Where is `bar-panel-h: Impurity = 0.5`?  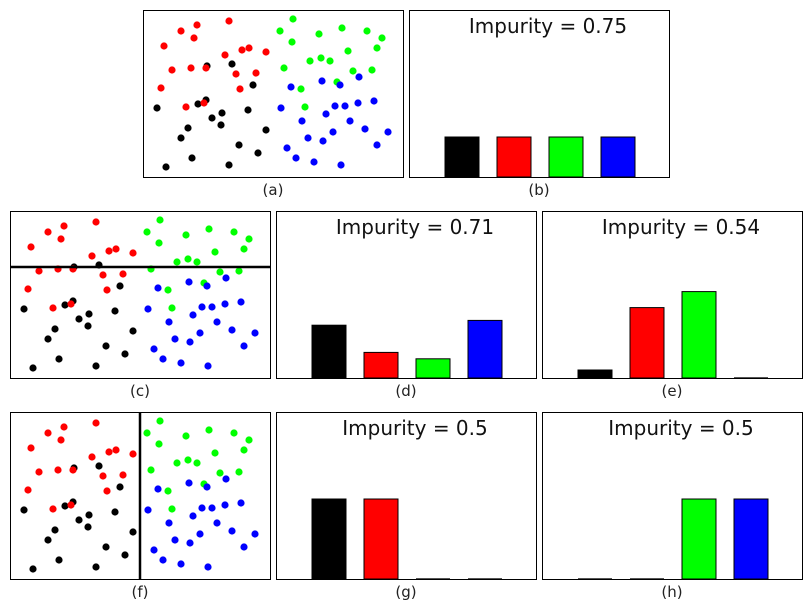 bar-panel-h: Impurity = 0.5 is located at coordinates (672, 496).